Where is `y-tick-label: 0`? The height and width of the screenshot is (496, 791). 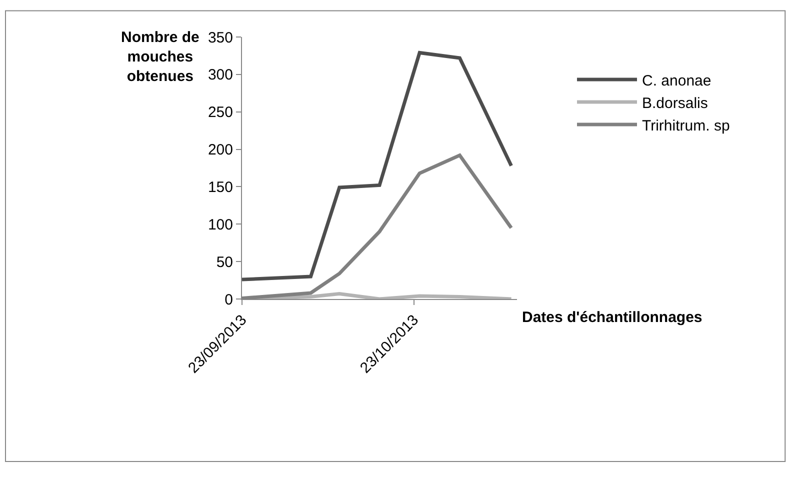
y-tick-label: 0 is located at coordinates (228, 299).